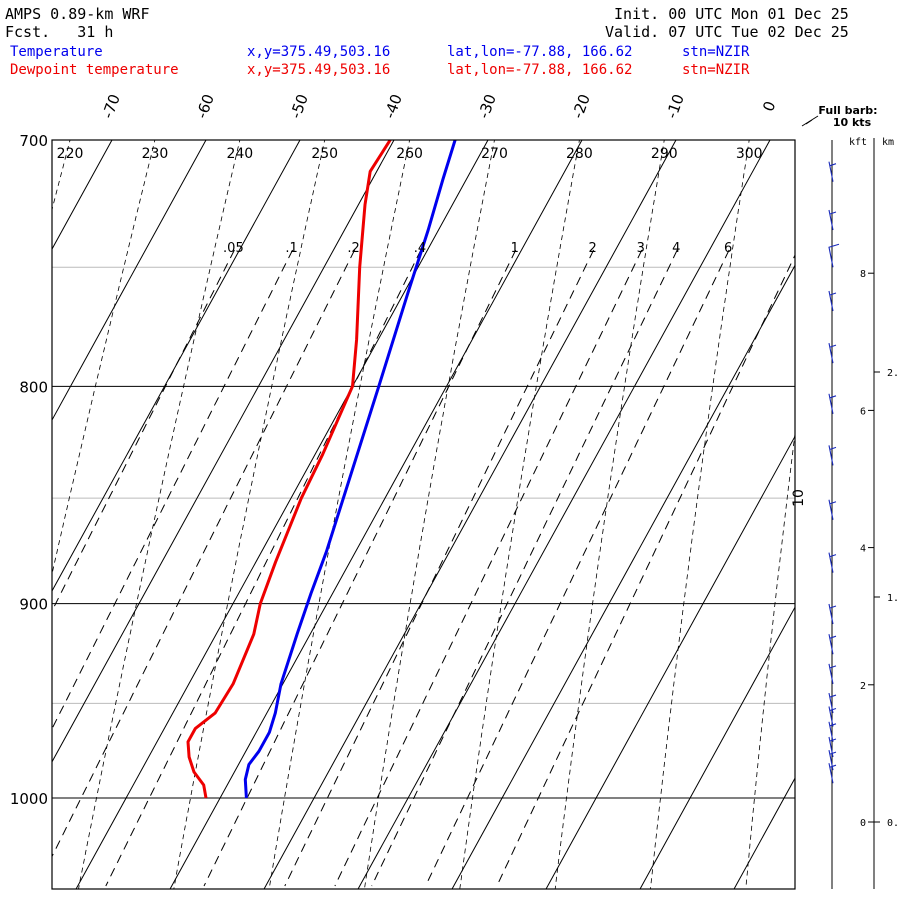 The height and width of the screenshot is (900, 900). Describe the element at coordinates (33, 605) in the screenshot. I see `pressure-tick-label: 900` at that location.